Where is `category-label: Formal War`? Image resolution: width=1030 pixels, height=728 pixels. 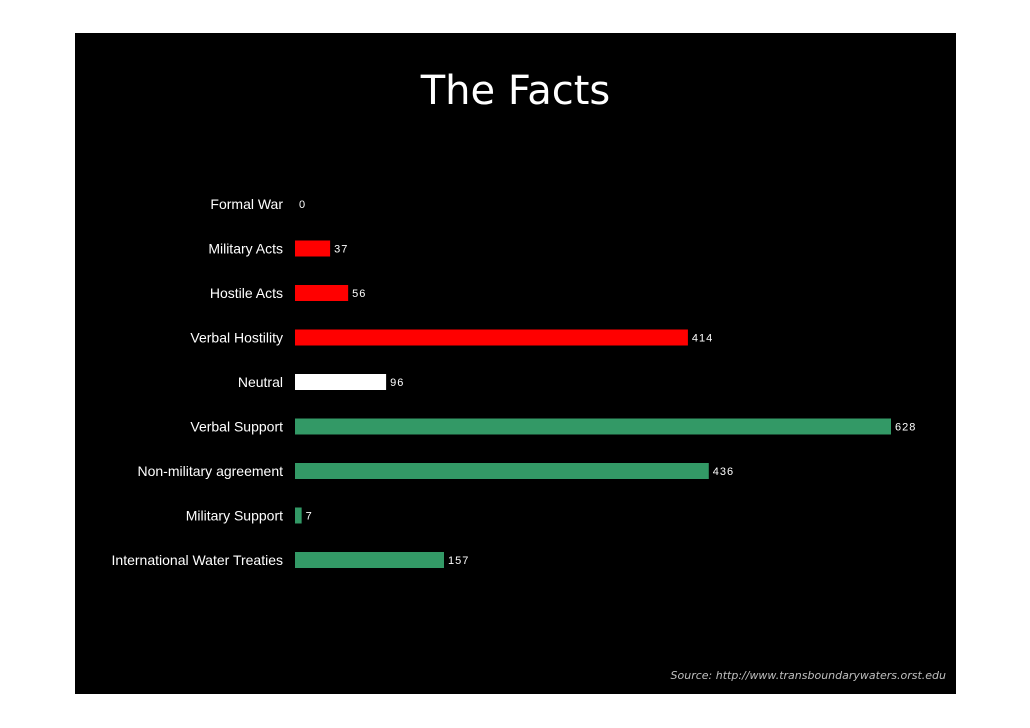
category-label: Formal War is located at coordinates (246, 204).